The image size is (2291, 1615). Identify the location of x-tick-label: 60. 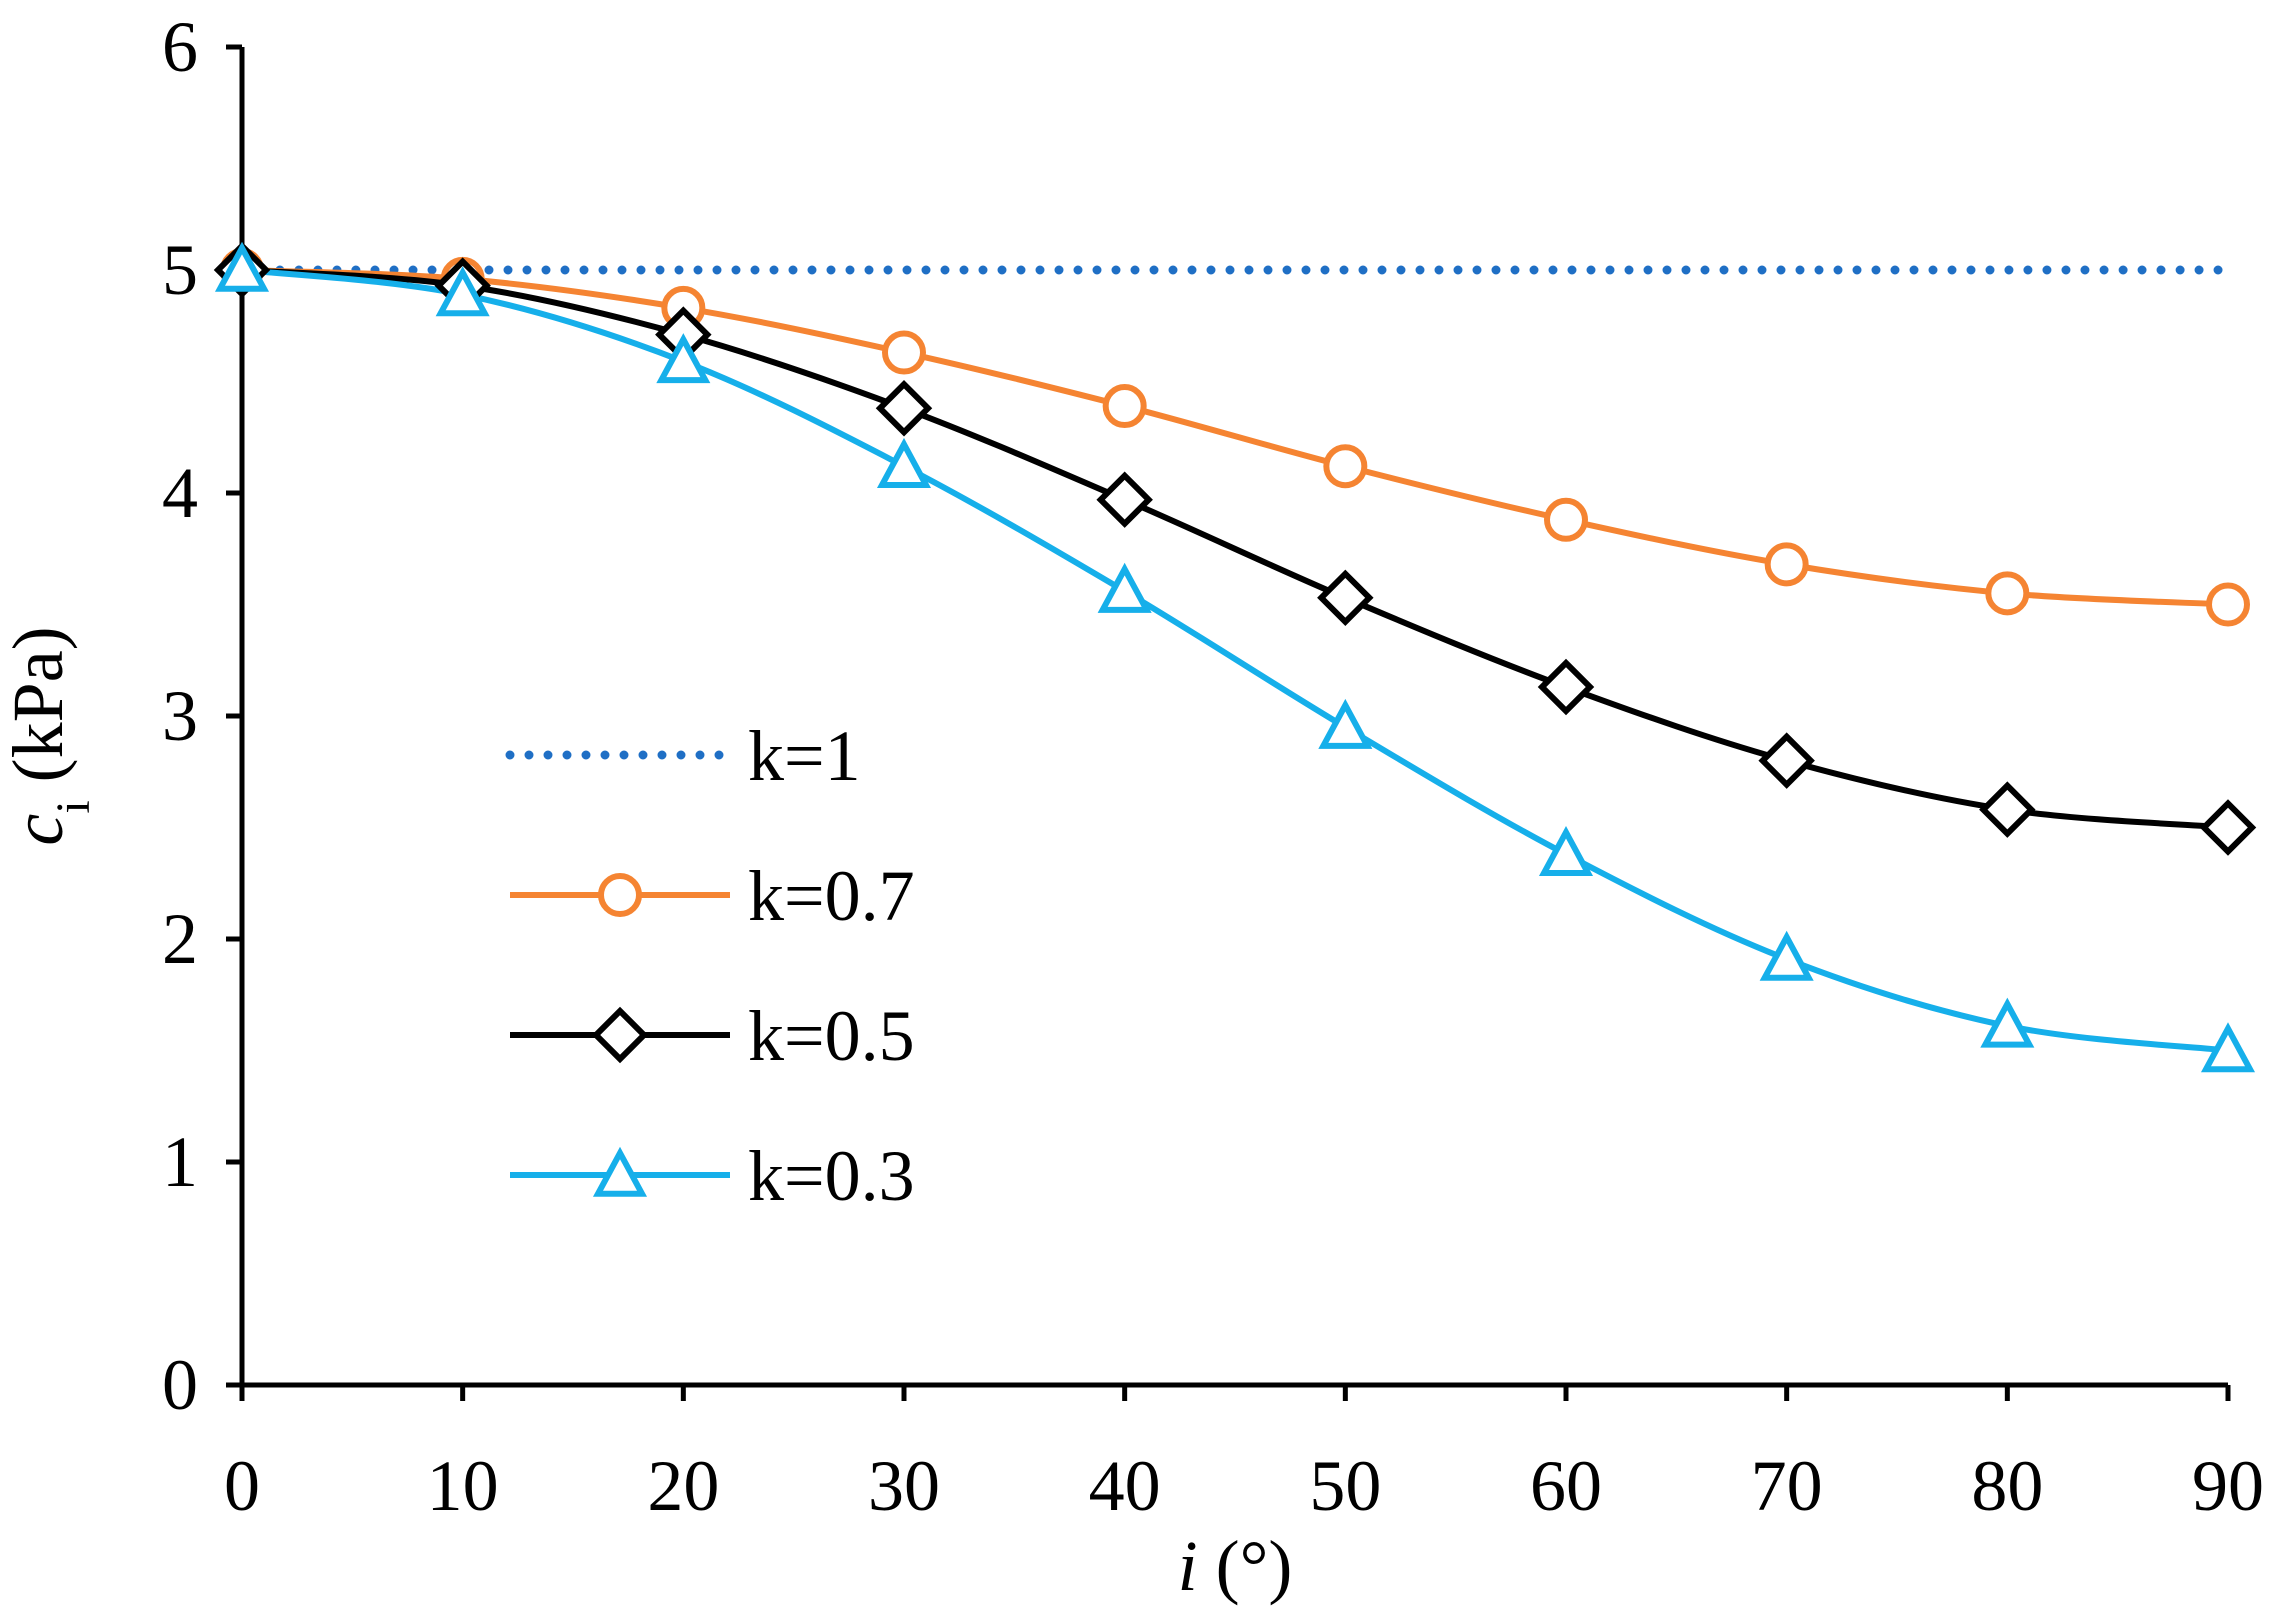
(1566, 1486).